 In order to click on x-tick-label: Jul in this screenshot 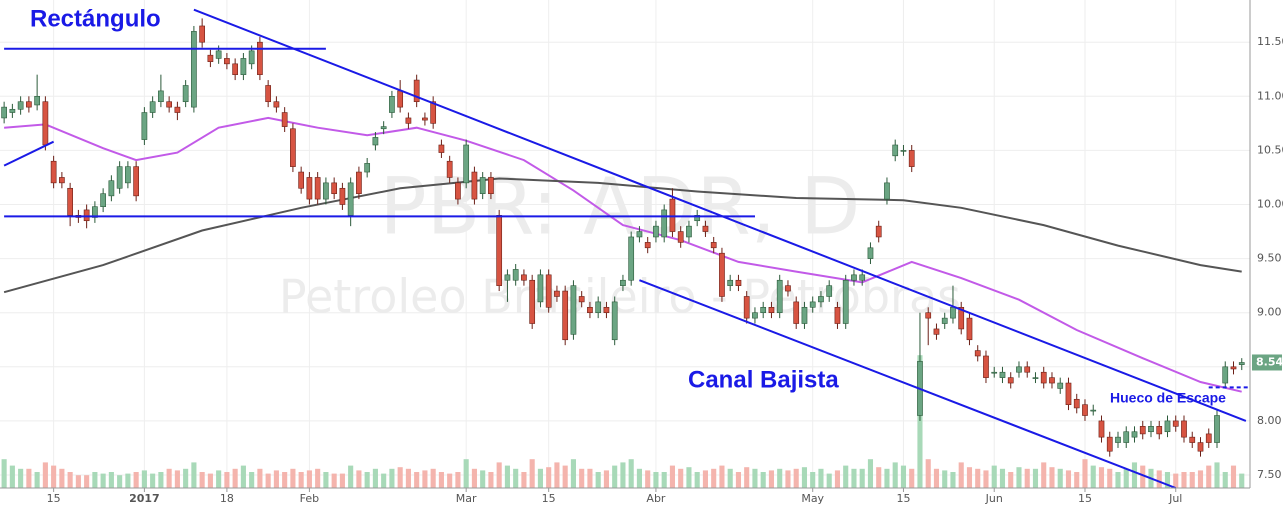, I will do `click(1175, 498)`.